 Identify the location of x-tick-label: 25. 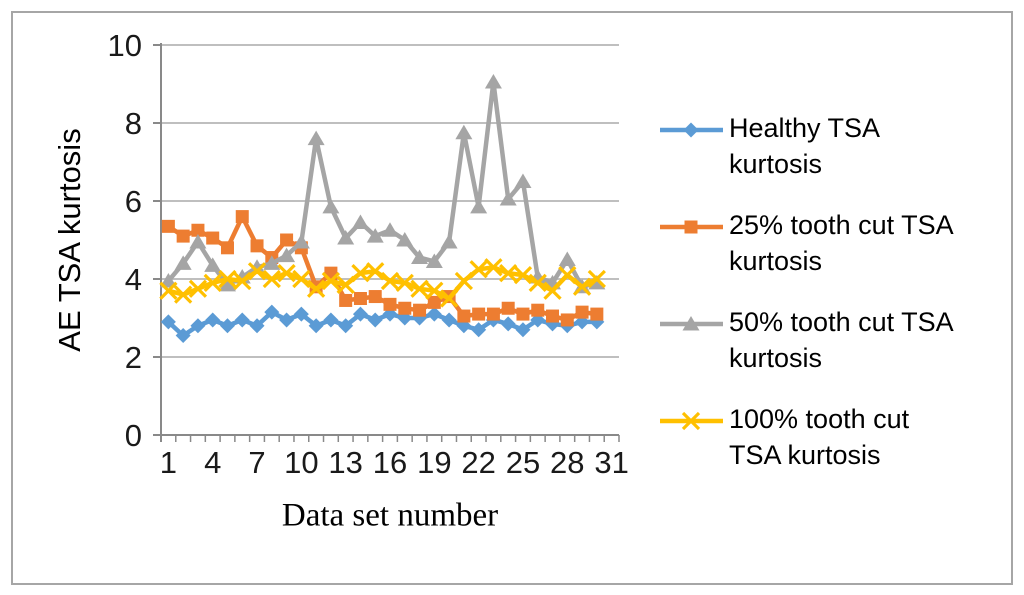
(523, 462).